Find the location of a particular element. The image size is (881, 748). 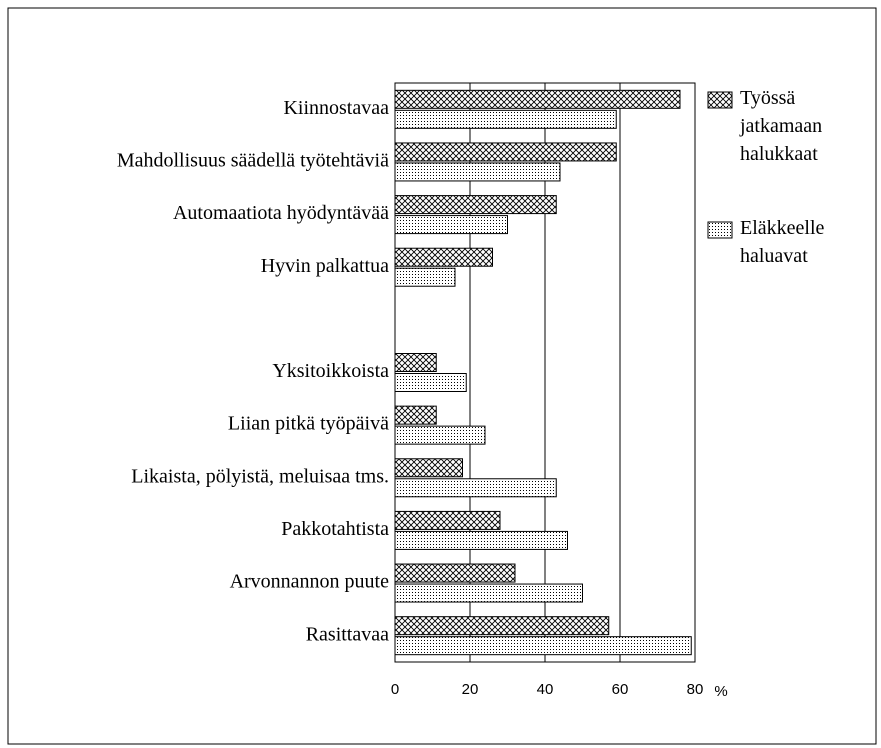

legend-label: Eläkkeelle haluavat is located at coordinates (782, 242).